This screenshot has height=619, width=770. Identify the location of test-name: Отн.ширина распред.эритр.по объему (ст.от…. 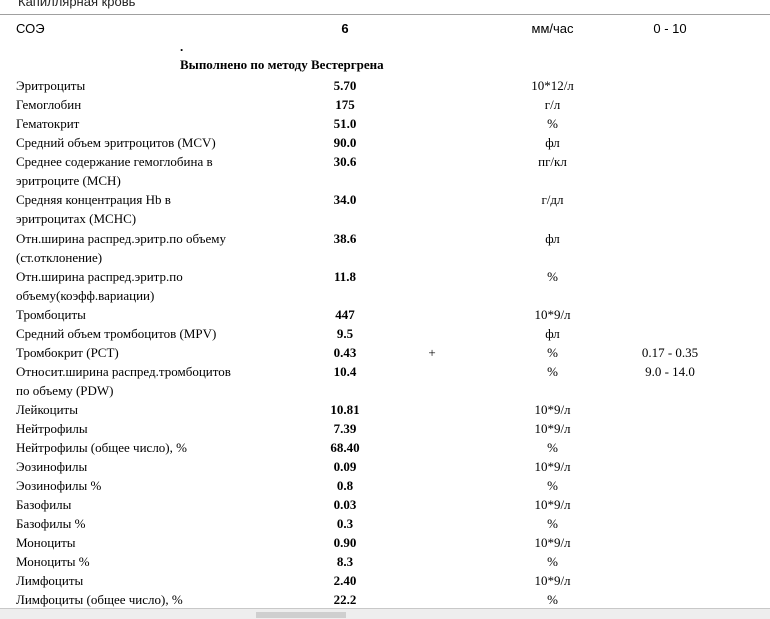
(136, 248).